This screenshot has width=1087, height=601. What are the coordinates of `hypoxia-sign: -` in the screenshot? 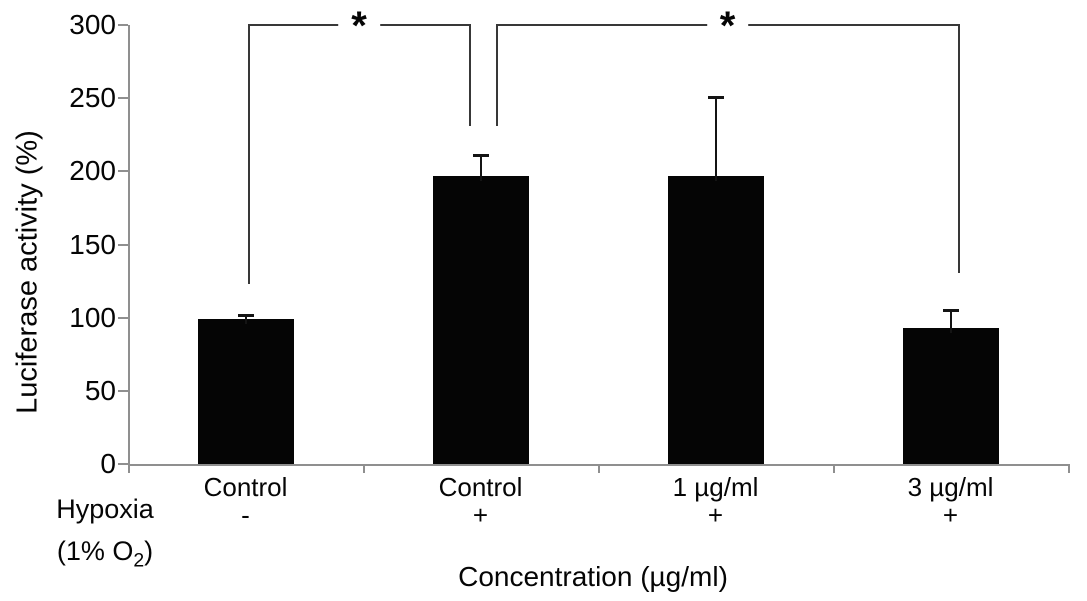 It's located at (245, 515).